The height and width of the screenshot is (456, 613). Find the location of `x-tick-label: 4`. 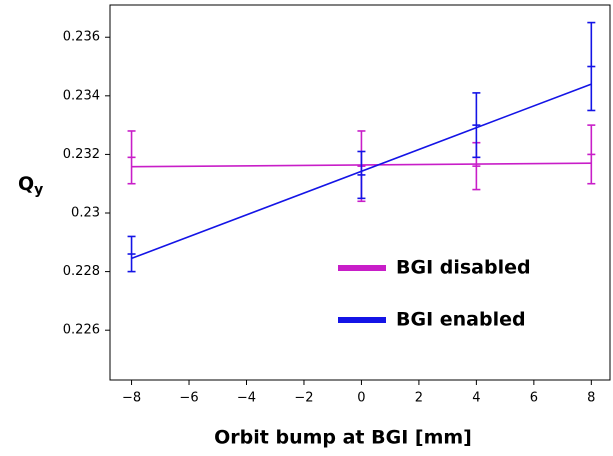

x-tick-label: 4 is located at coordinates (476, 398).